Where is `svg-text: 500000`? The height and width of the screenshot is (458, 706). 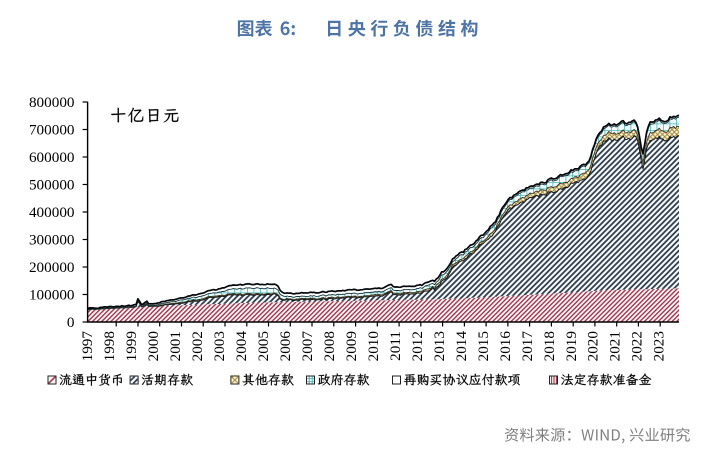 svg-text: 500000 is located at coordinates (52, 185).